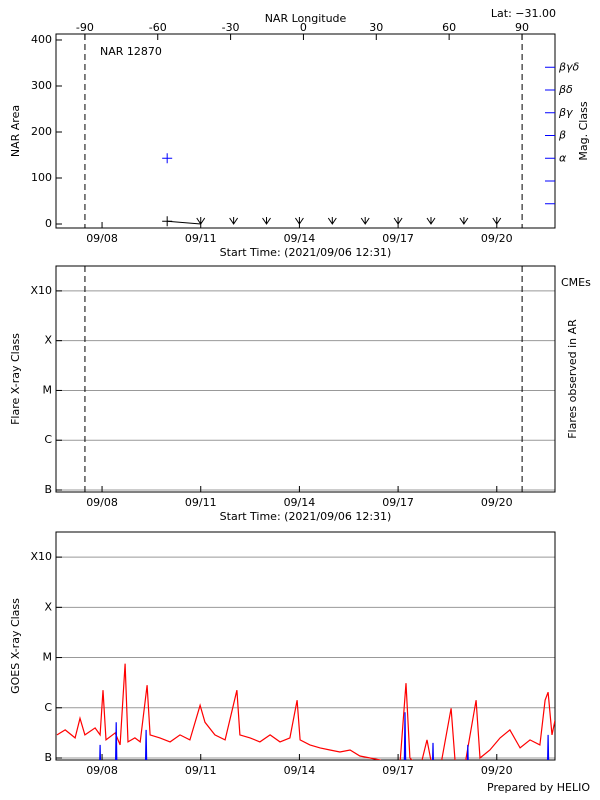  I want to click on y2-tick-label: β, so click(562, 135).